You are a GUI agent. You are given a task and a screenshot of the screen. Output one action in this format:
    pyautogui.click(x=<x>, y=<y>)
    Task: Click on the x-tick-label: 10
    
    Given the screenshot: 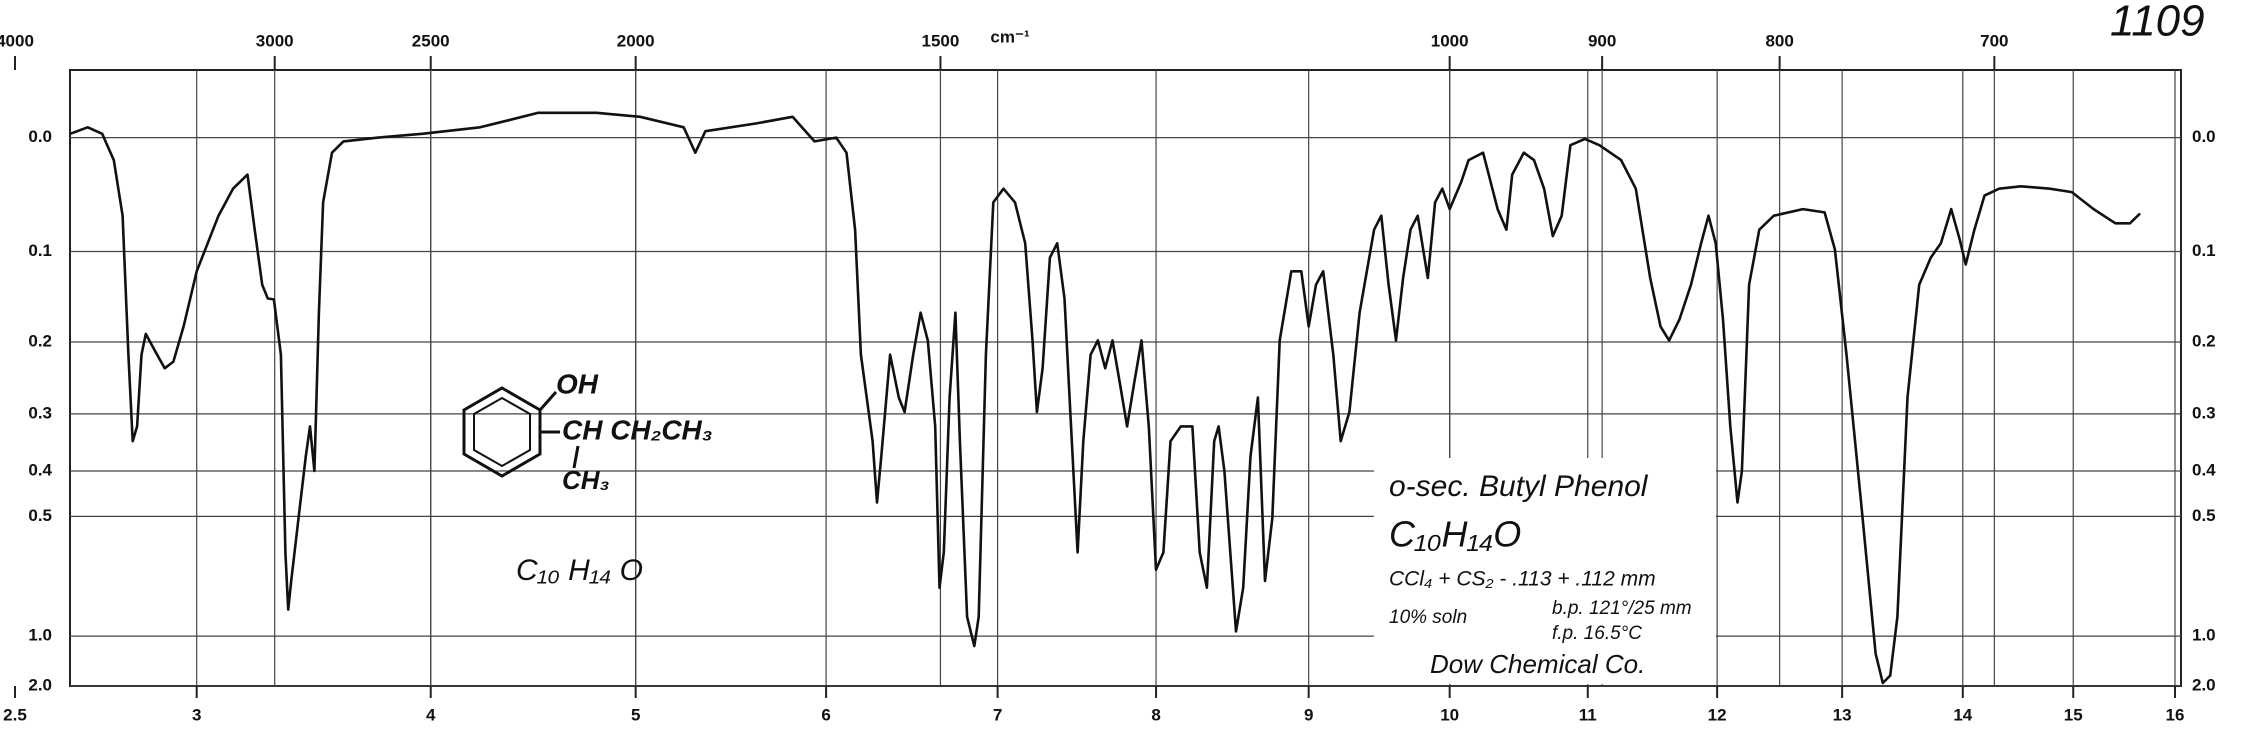 What is the action you would take?
    pyautogui.click(x=1449, y=714)
    